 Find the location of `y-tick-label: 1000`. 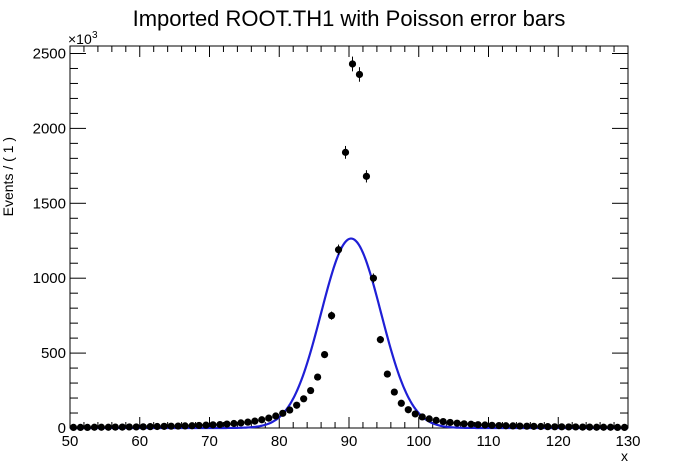

y-tick-label: 1000 is located at coordinates (49, 278).